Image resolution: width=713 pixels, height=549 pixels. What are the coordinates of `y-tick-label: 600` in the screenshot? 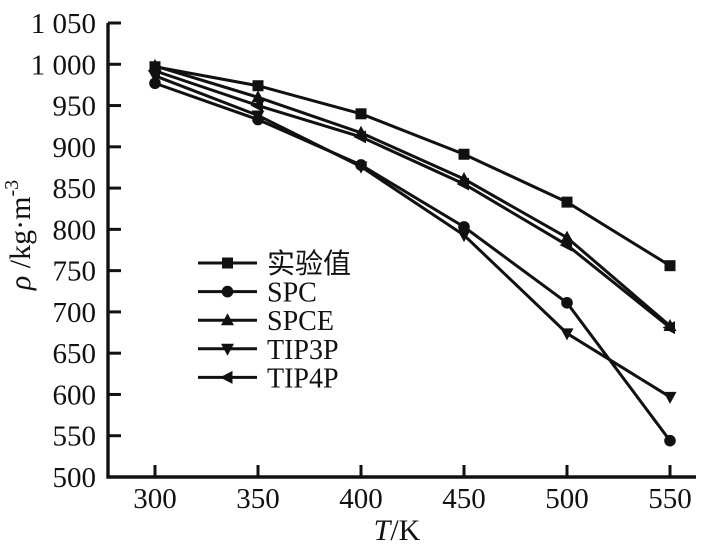 It's located at (75, 395).